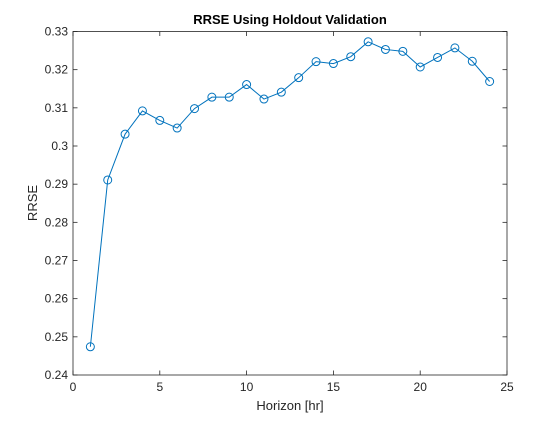 Image resolution: width=560 pixels, height=425 pixels. I want to click on x-tick-label: 20, so click(421, 387).